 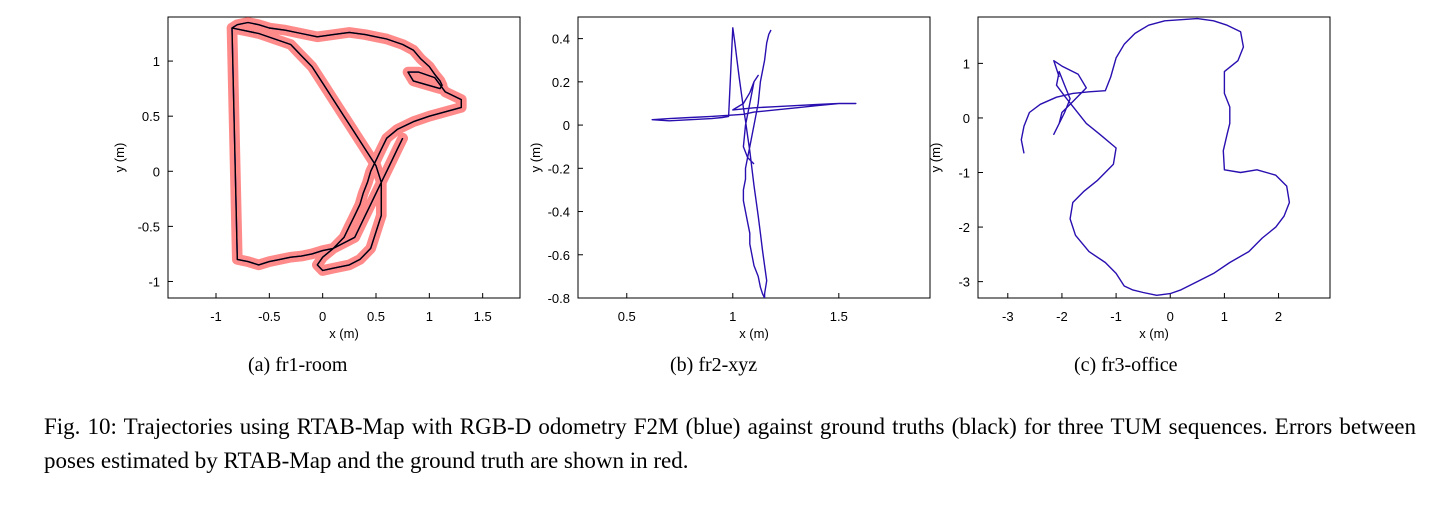 What do you see at coordinates (964, 227) in the screenshot?
I see `y-tick-label: -2` at bounding box center [964, 227].